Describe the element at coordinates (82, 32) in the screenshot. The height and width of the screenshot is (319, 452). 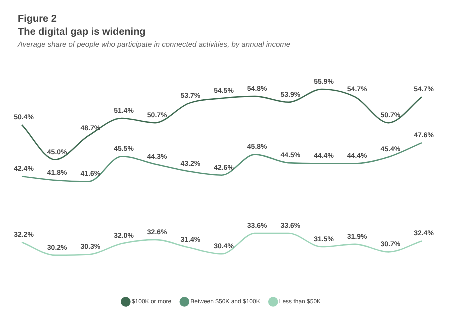
I see `chart-title: The digital gap is widening` at that location.